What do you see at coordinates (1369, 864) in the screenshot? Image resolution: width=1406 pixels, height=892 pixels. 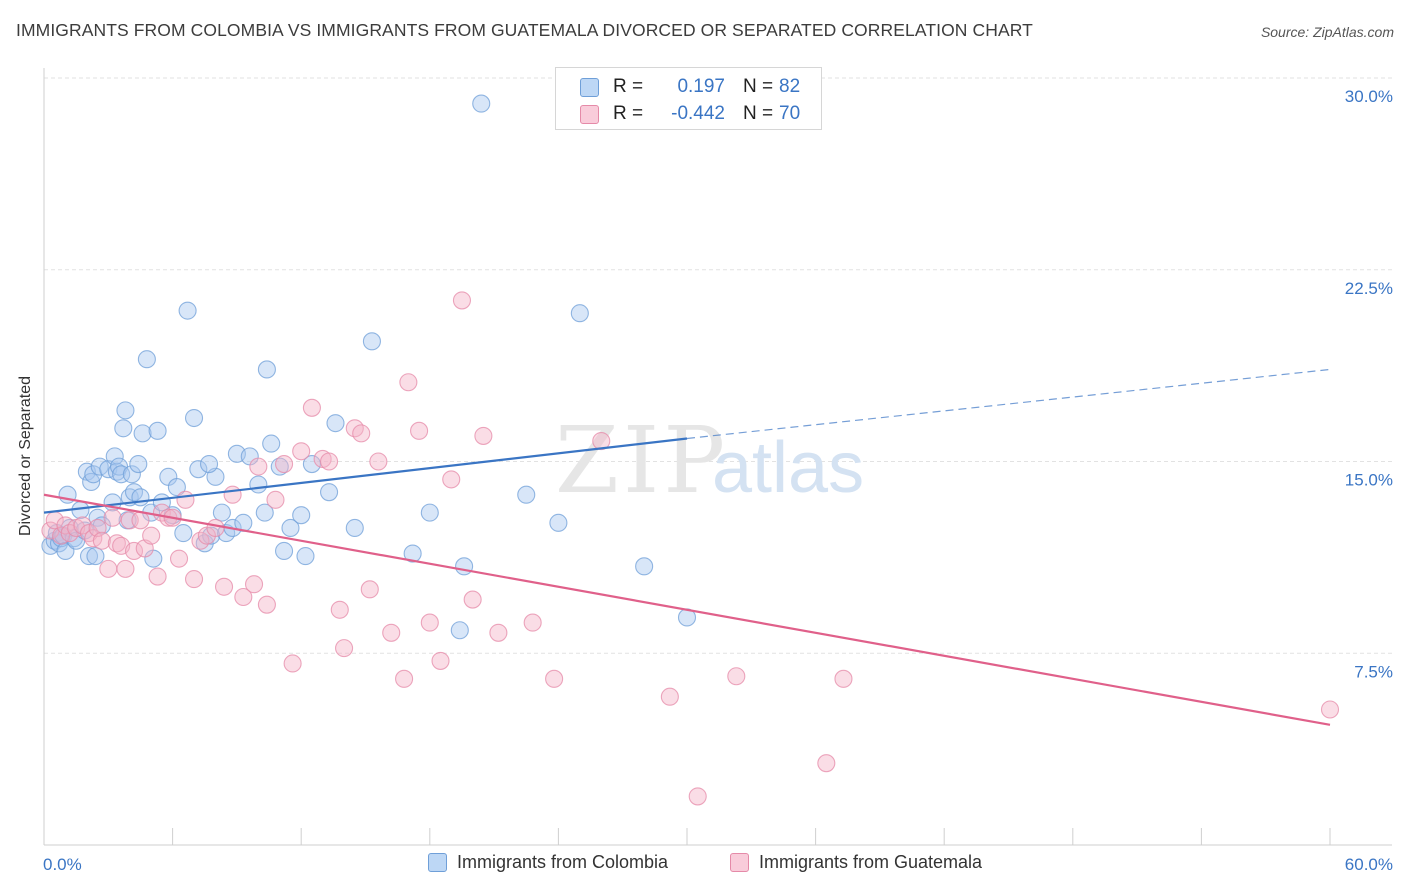 I see `x-tick-label: 60.0%` at bounding box center [1369, 864].